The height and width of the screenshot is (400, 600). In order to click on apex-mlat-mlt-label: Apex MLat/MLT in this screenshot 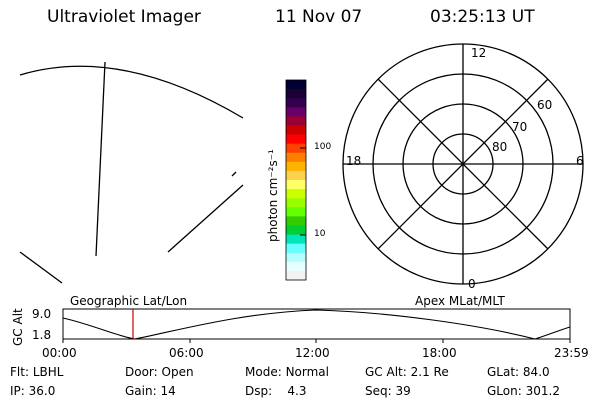, I will do `click(460, 301)`.